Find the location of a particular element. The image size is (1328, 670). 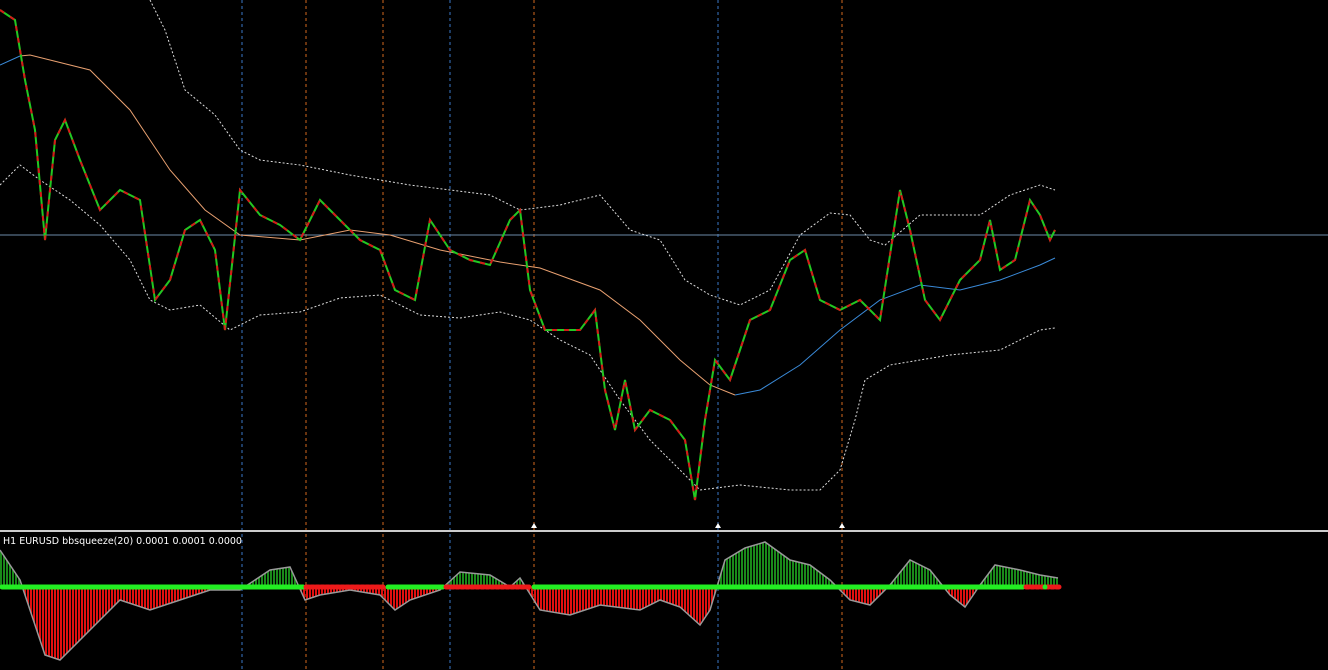

histogram-negative is located at coordinates (529, 623).